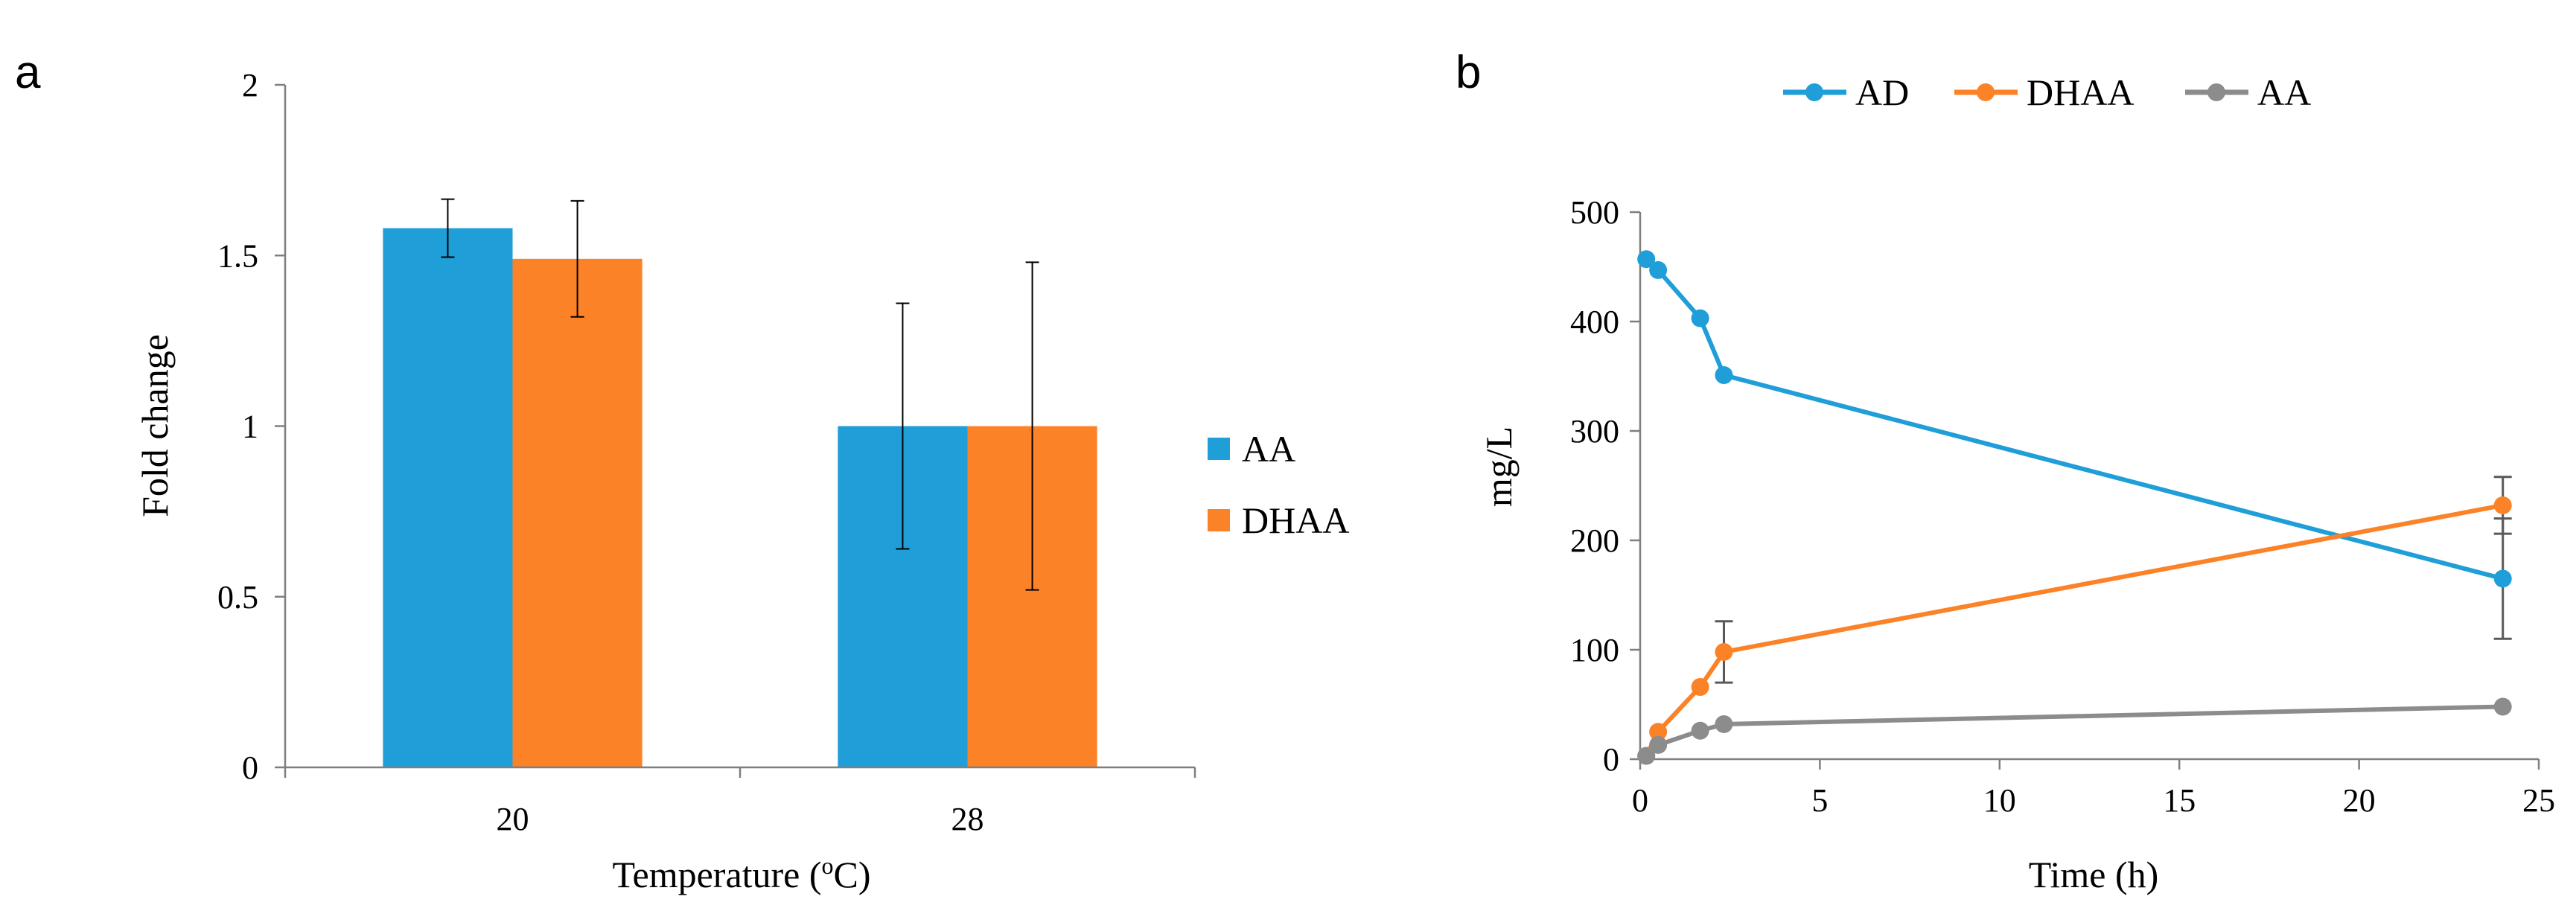 The width and height of the screenshot is (2576, 911). I want to click on y-tick-group: 0 100 200 300 400 500, so click(1605, 486).